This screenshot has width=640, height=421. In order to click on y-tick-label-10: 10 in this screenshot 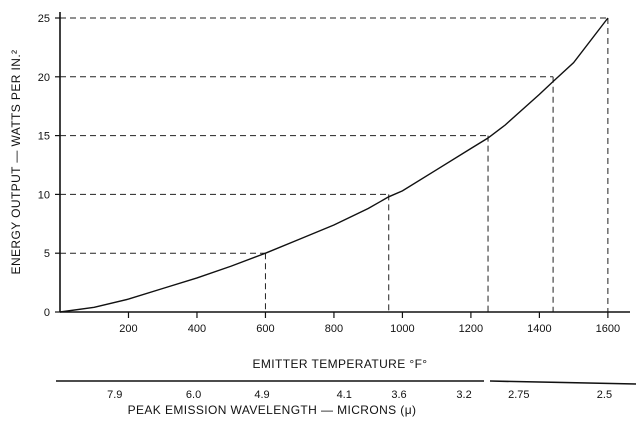, I will do `click(44, 195)`.